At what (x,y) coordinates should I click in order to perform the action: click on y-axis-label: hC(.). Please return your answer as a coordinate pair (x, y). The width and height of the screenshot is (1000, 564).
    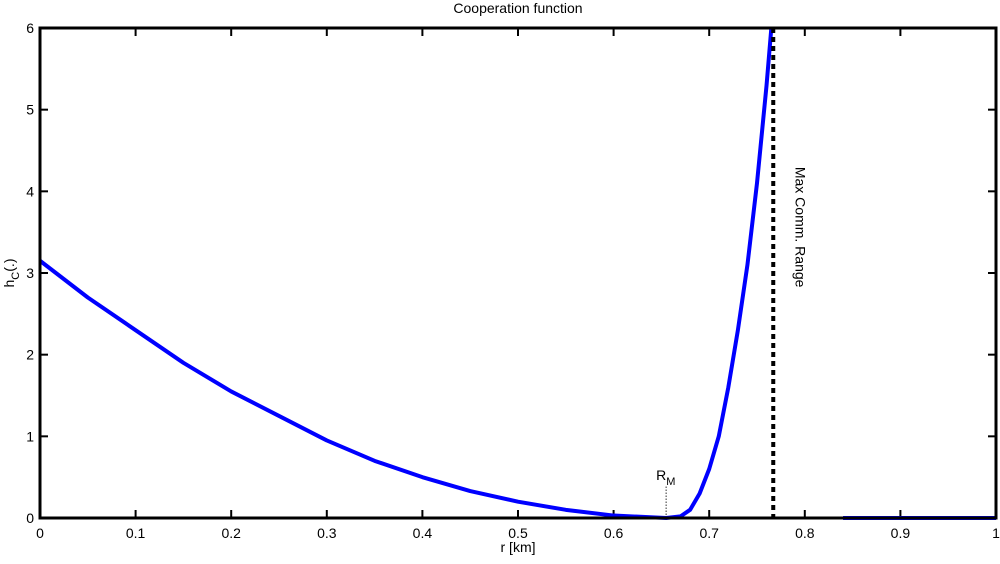
    Looking at the image, I should click on (11, 273).